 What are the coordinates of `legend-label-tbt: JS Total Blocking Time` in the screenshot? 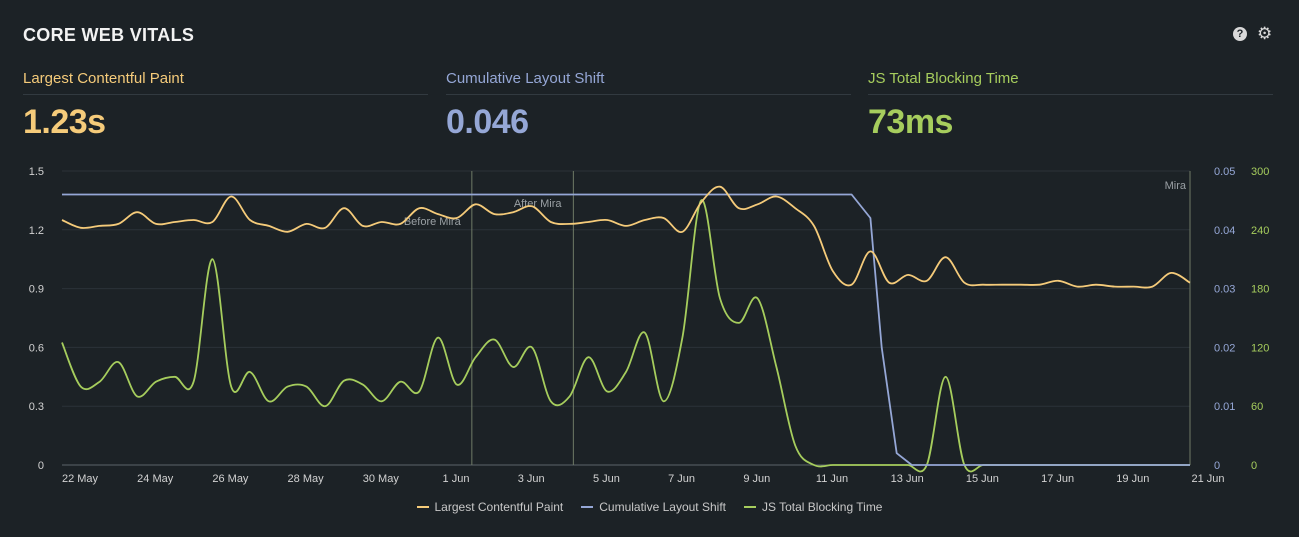 It's located at (822, 507).